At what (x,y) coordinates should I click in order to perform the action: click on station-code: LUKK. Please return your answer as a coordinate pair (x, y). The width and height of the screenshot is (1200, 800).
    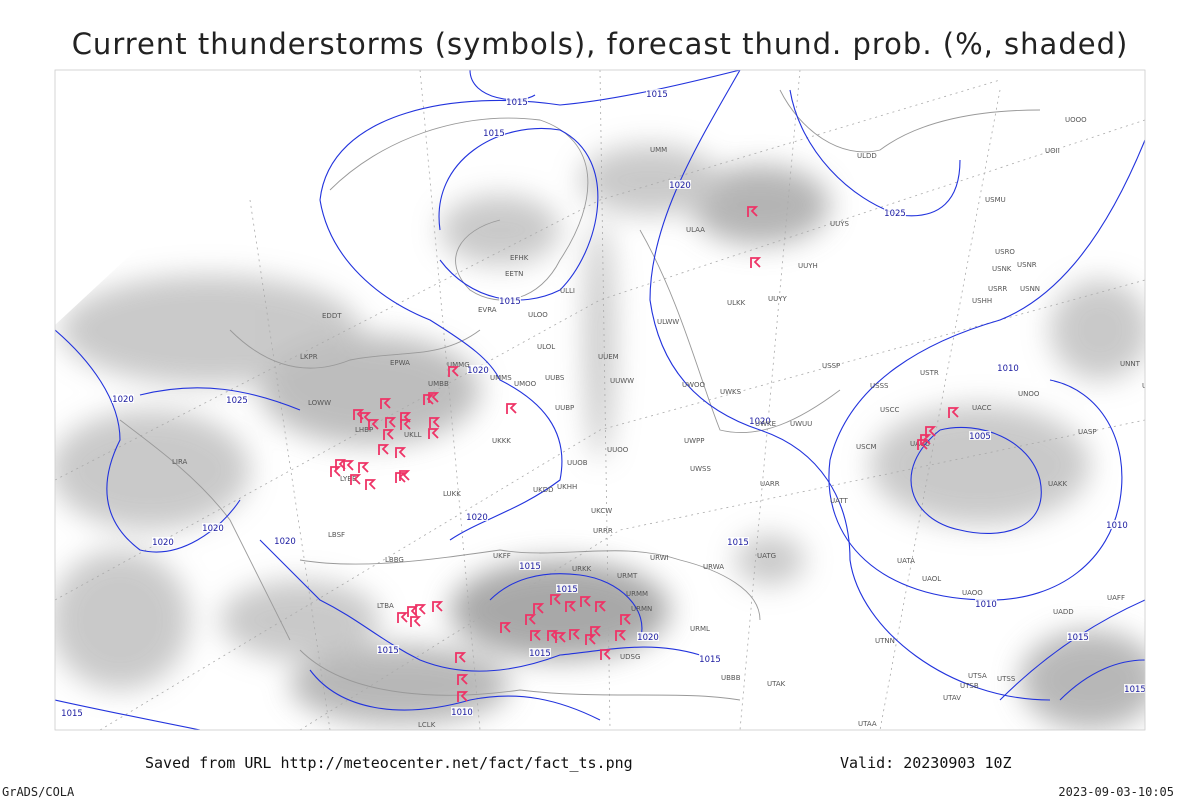
    Looking at the image, I should click on (452, 494).